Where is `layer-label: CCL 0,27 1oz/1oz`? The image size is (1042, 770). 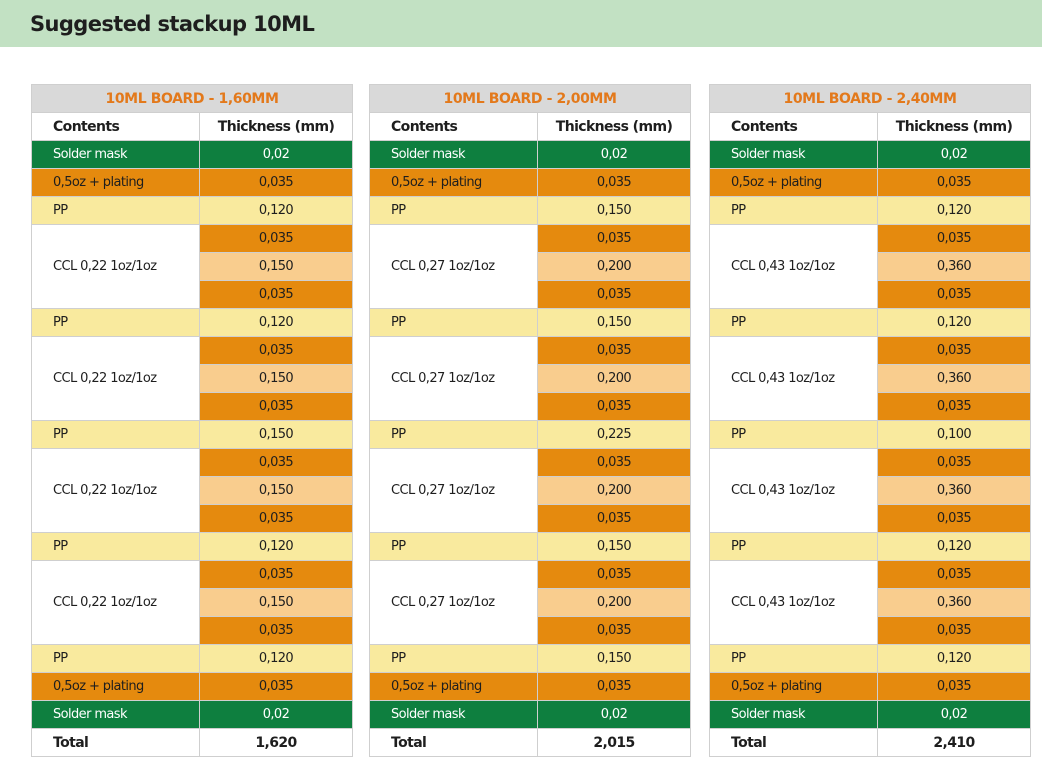
layer-label: CCL 0,27 1oz/1oz is located at coordinates (453, 378).